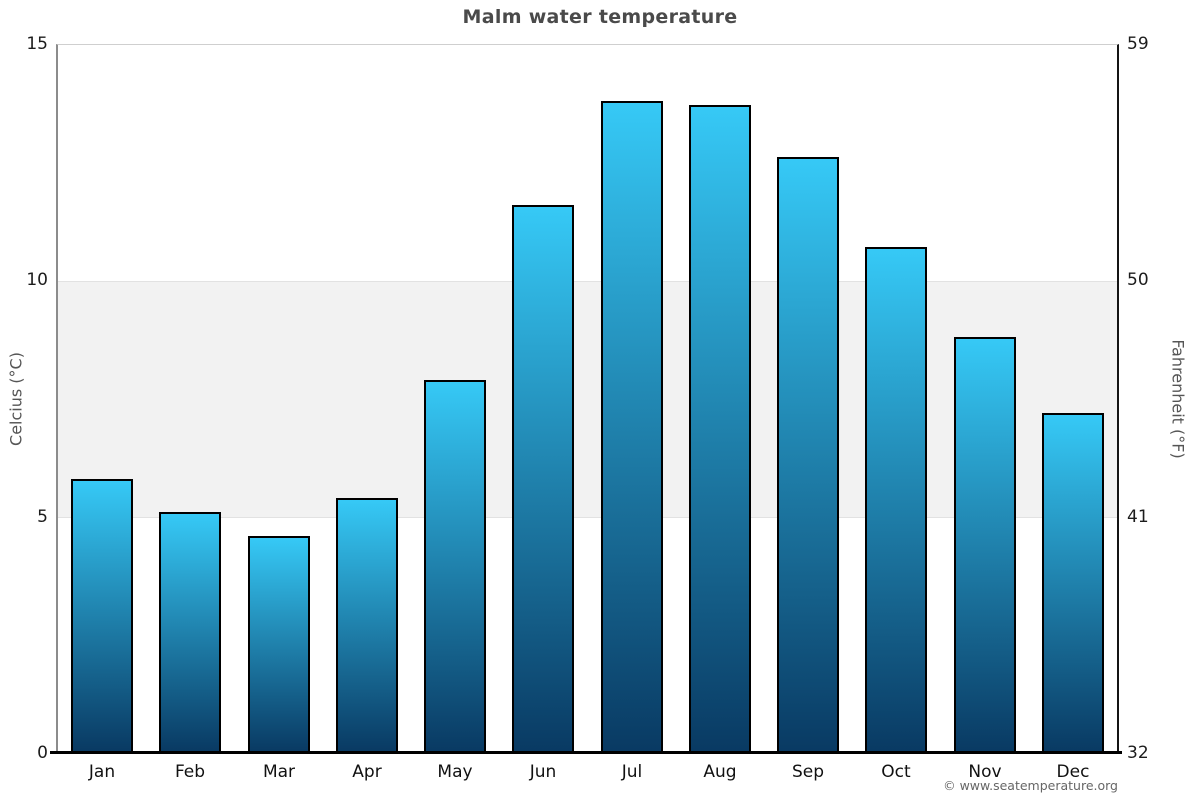  I want to click on bar-sep, so click(808, 455).